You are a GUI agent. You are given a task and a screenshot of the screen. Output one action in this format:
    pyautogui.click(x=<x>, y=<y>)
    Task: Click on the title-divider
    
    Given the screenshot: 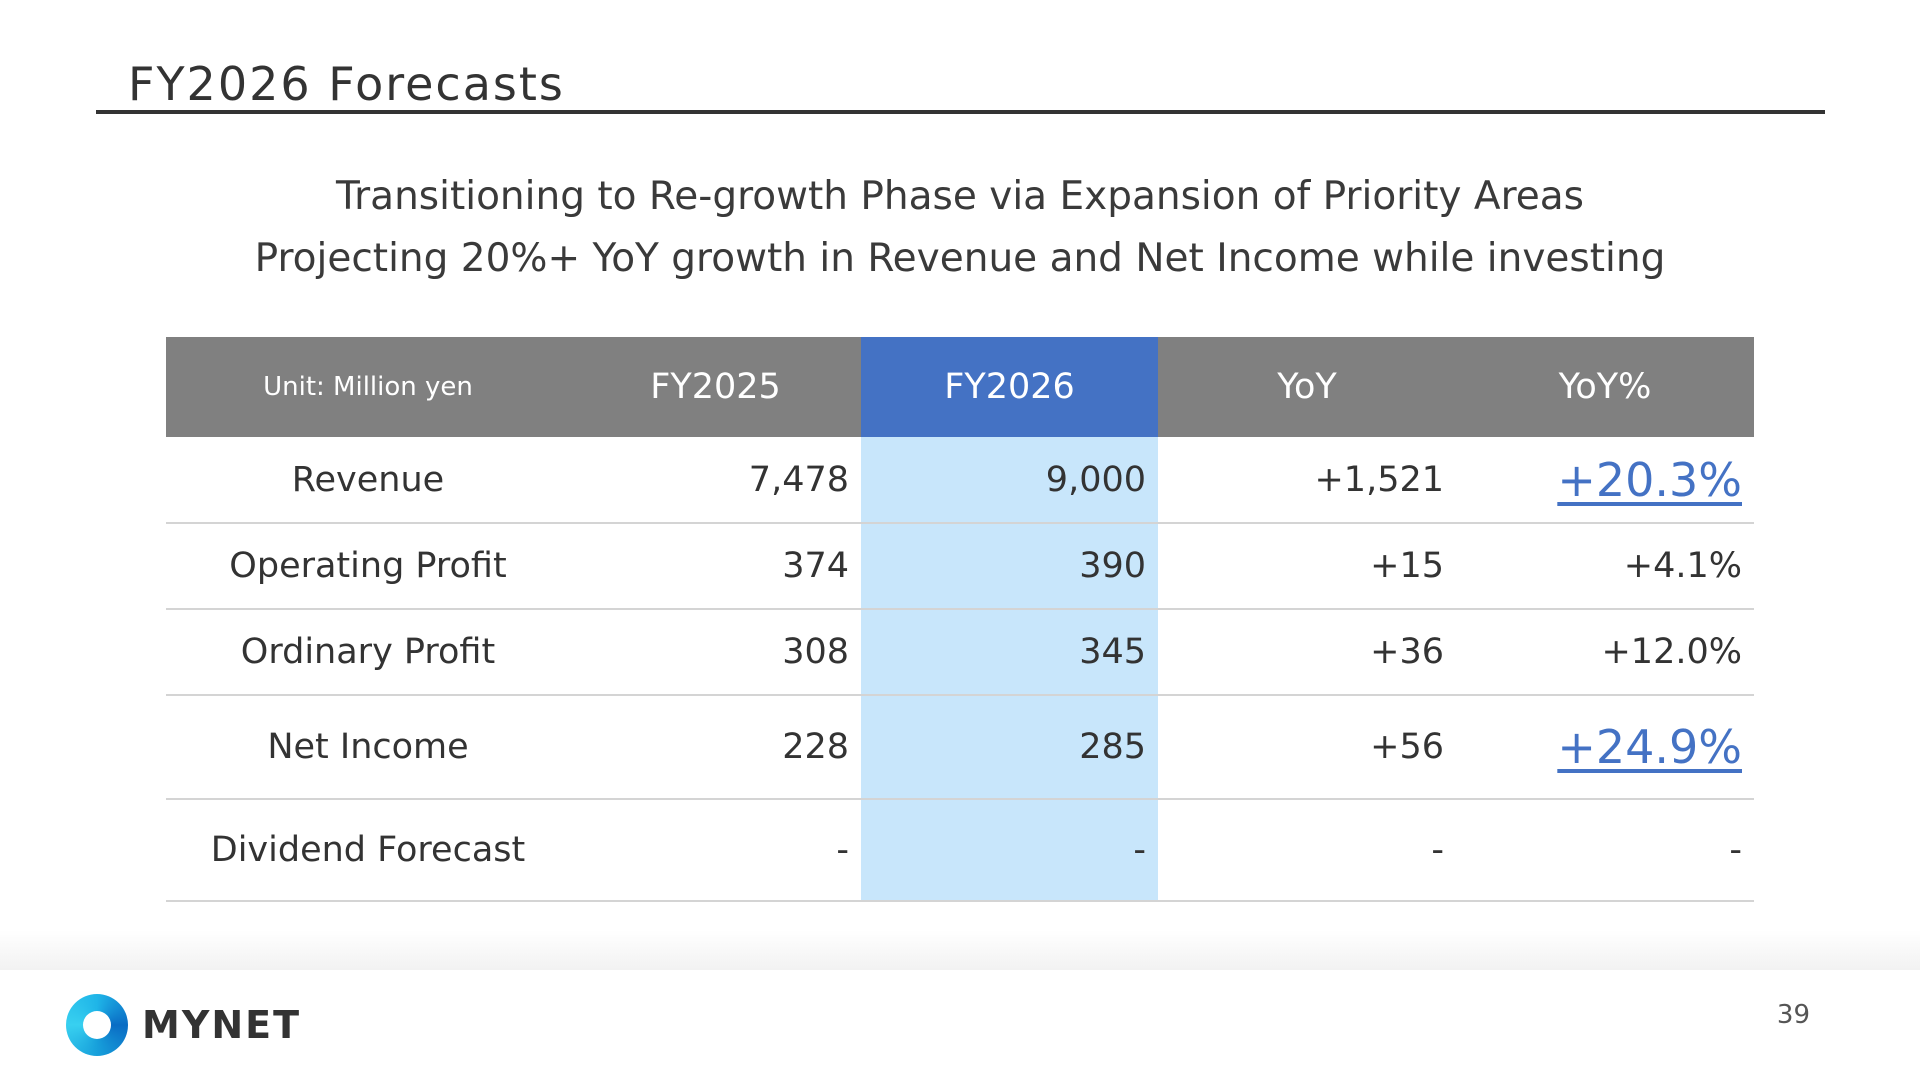 What is the action you would take?
    pyautogui.click(x=960, y=112)
    